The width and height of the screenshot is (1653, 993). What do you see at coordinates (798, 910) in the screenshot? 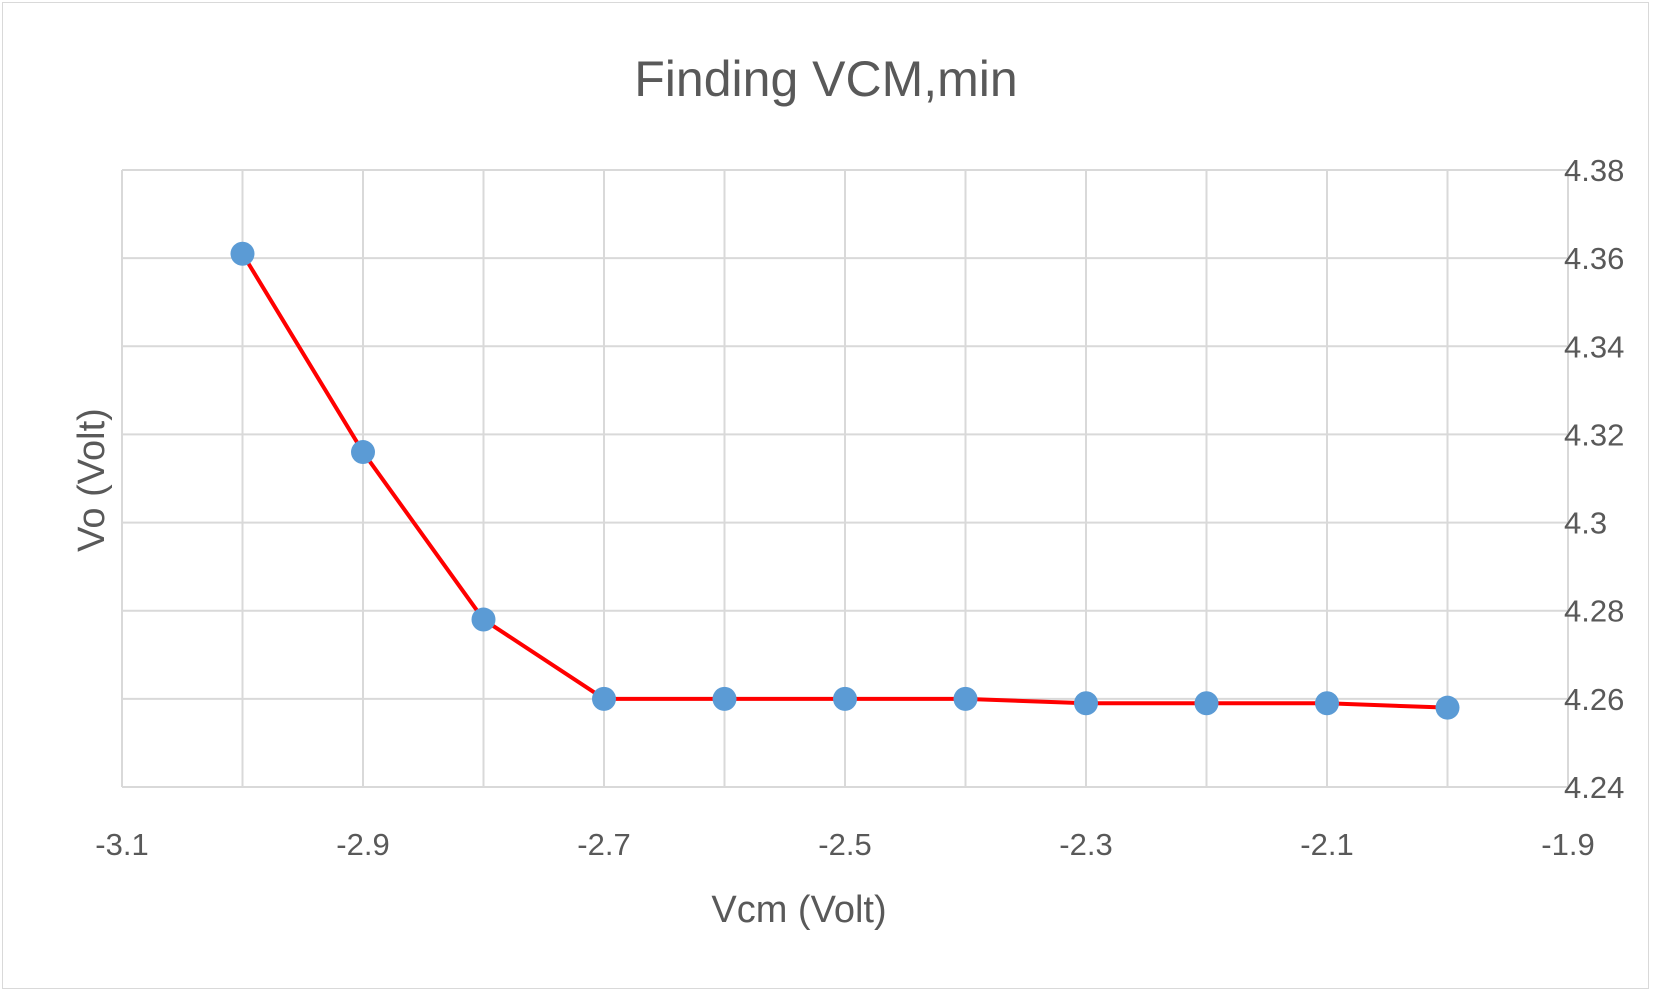
I see `x-axis-title: Vcm (Volt)` at bounding box center [798, 910].